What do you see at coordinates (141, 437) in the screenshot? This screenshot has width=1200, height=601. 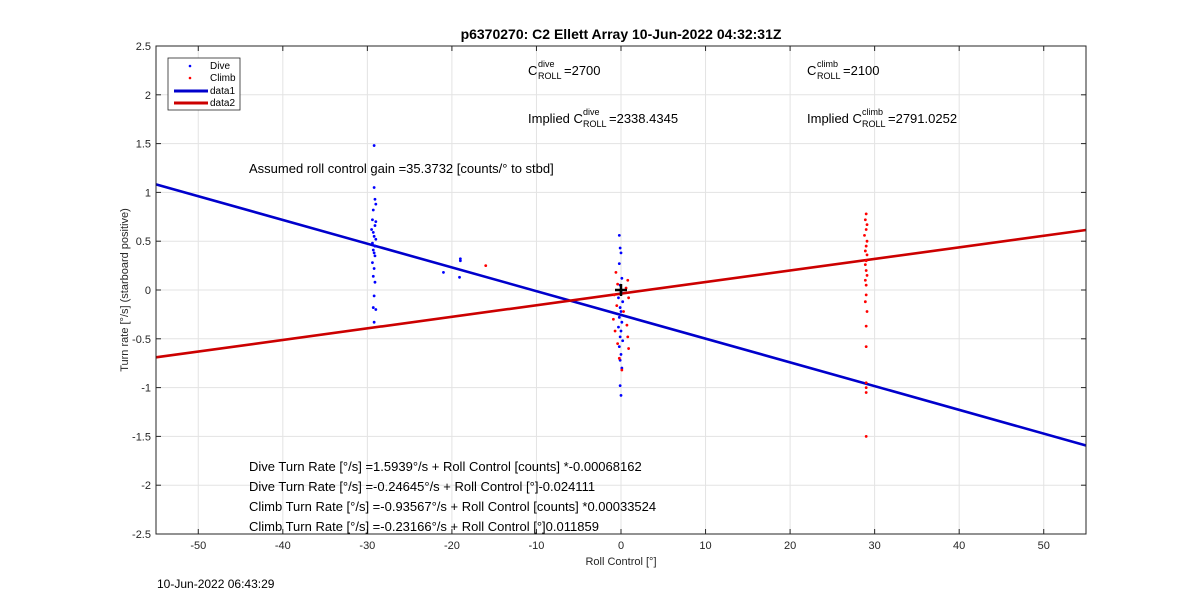 I see `y-tick-label: -1.5` at bounding box center [141, 437].